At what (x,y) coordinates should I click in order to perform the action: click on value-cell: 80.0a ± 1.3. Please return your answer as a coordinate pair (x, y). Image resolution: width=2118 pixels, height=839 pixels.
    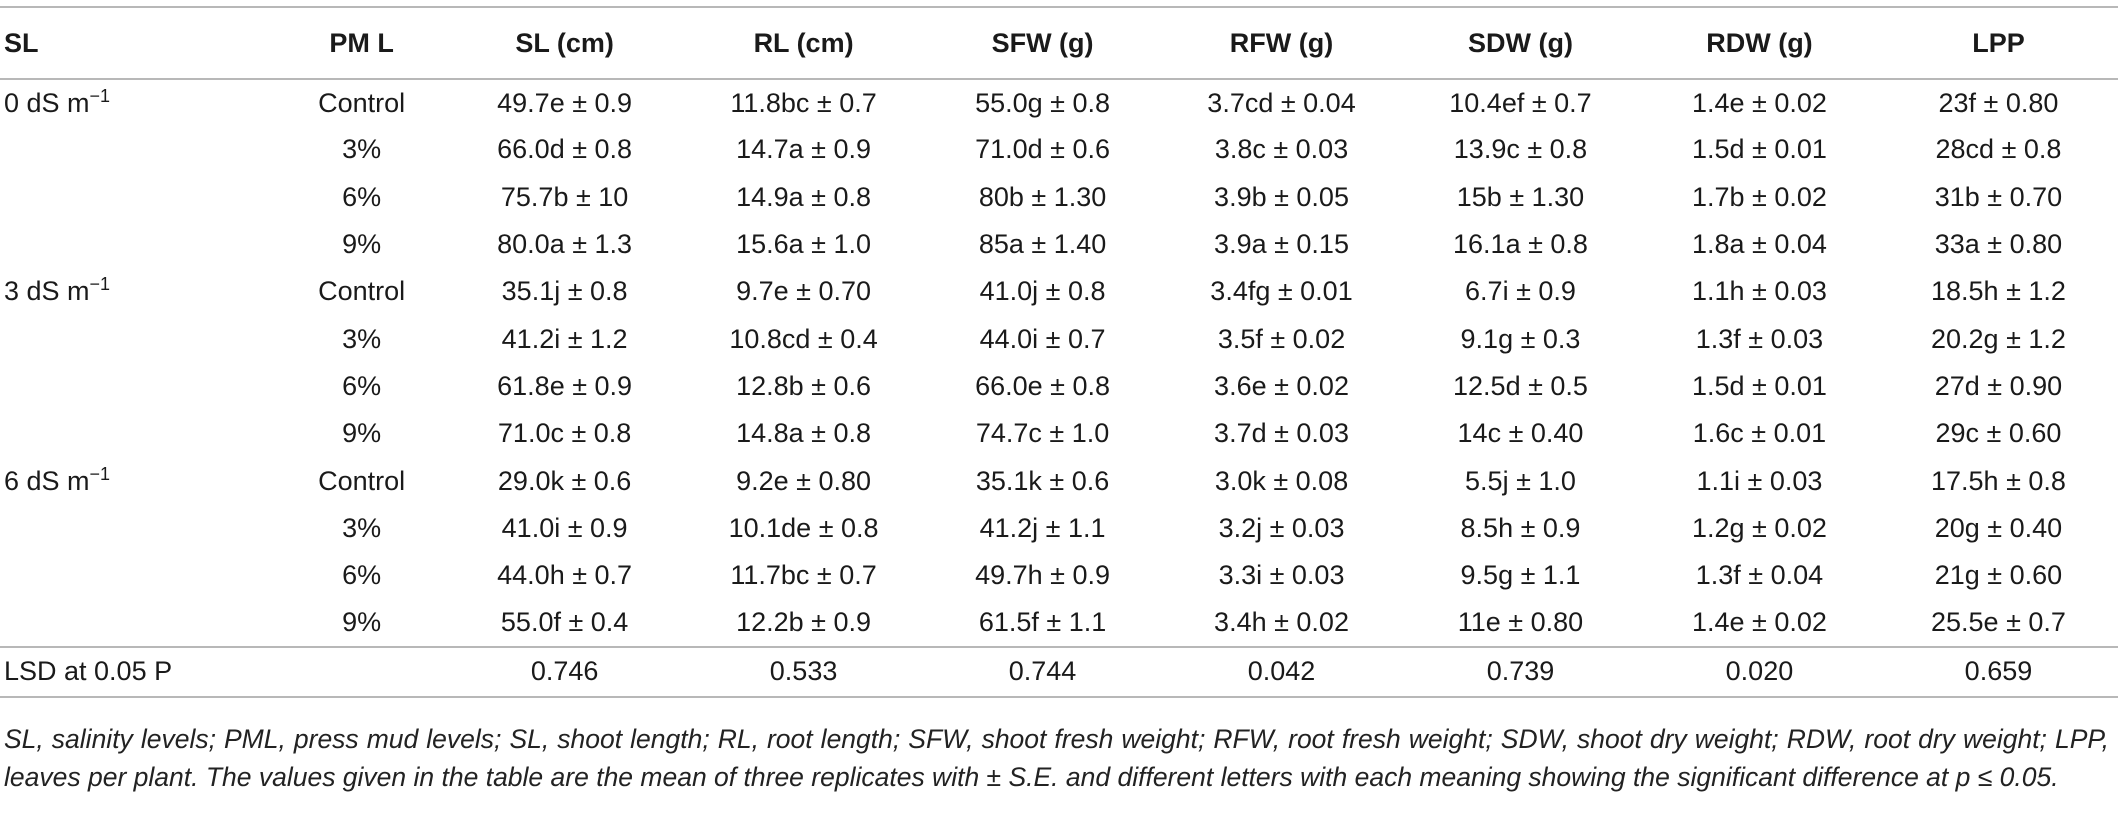
    Looking at the image, I should click on (565, 244).